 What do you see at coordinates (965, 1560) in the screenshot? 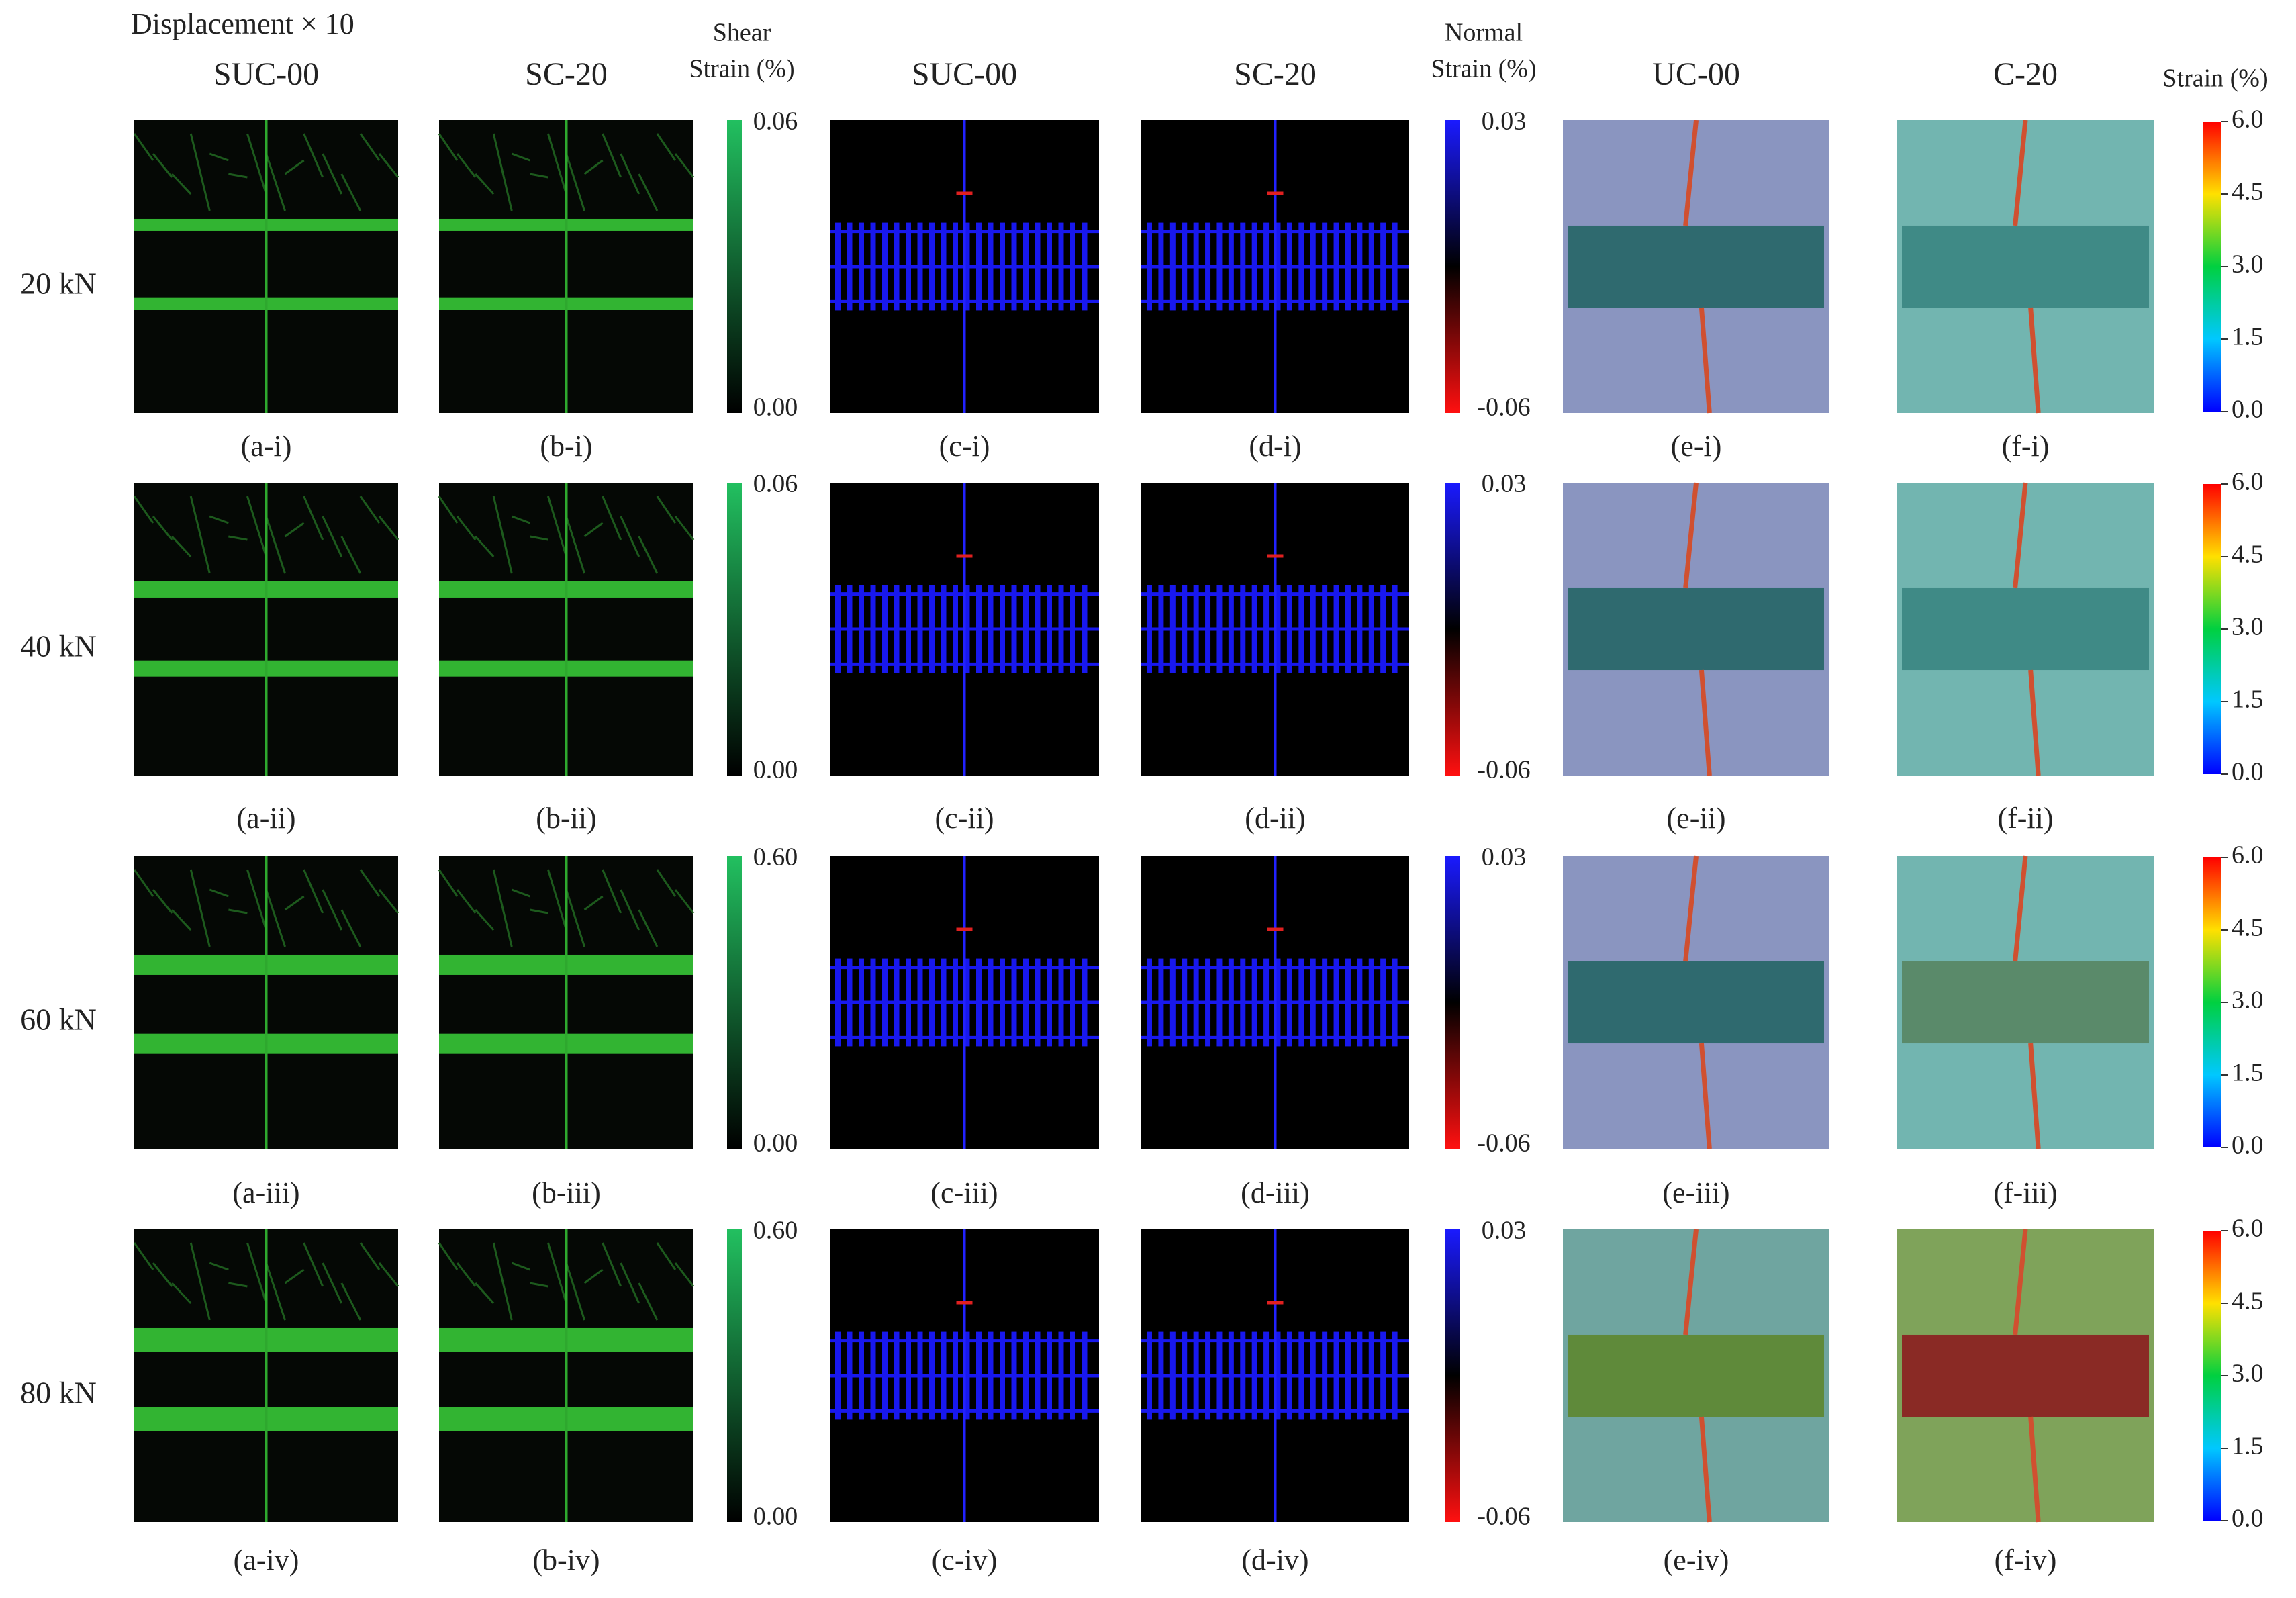
I see `panel-caption: (c-iv)` at bounding box center [965, 1560].